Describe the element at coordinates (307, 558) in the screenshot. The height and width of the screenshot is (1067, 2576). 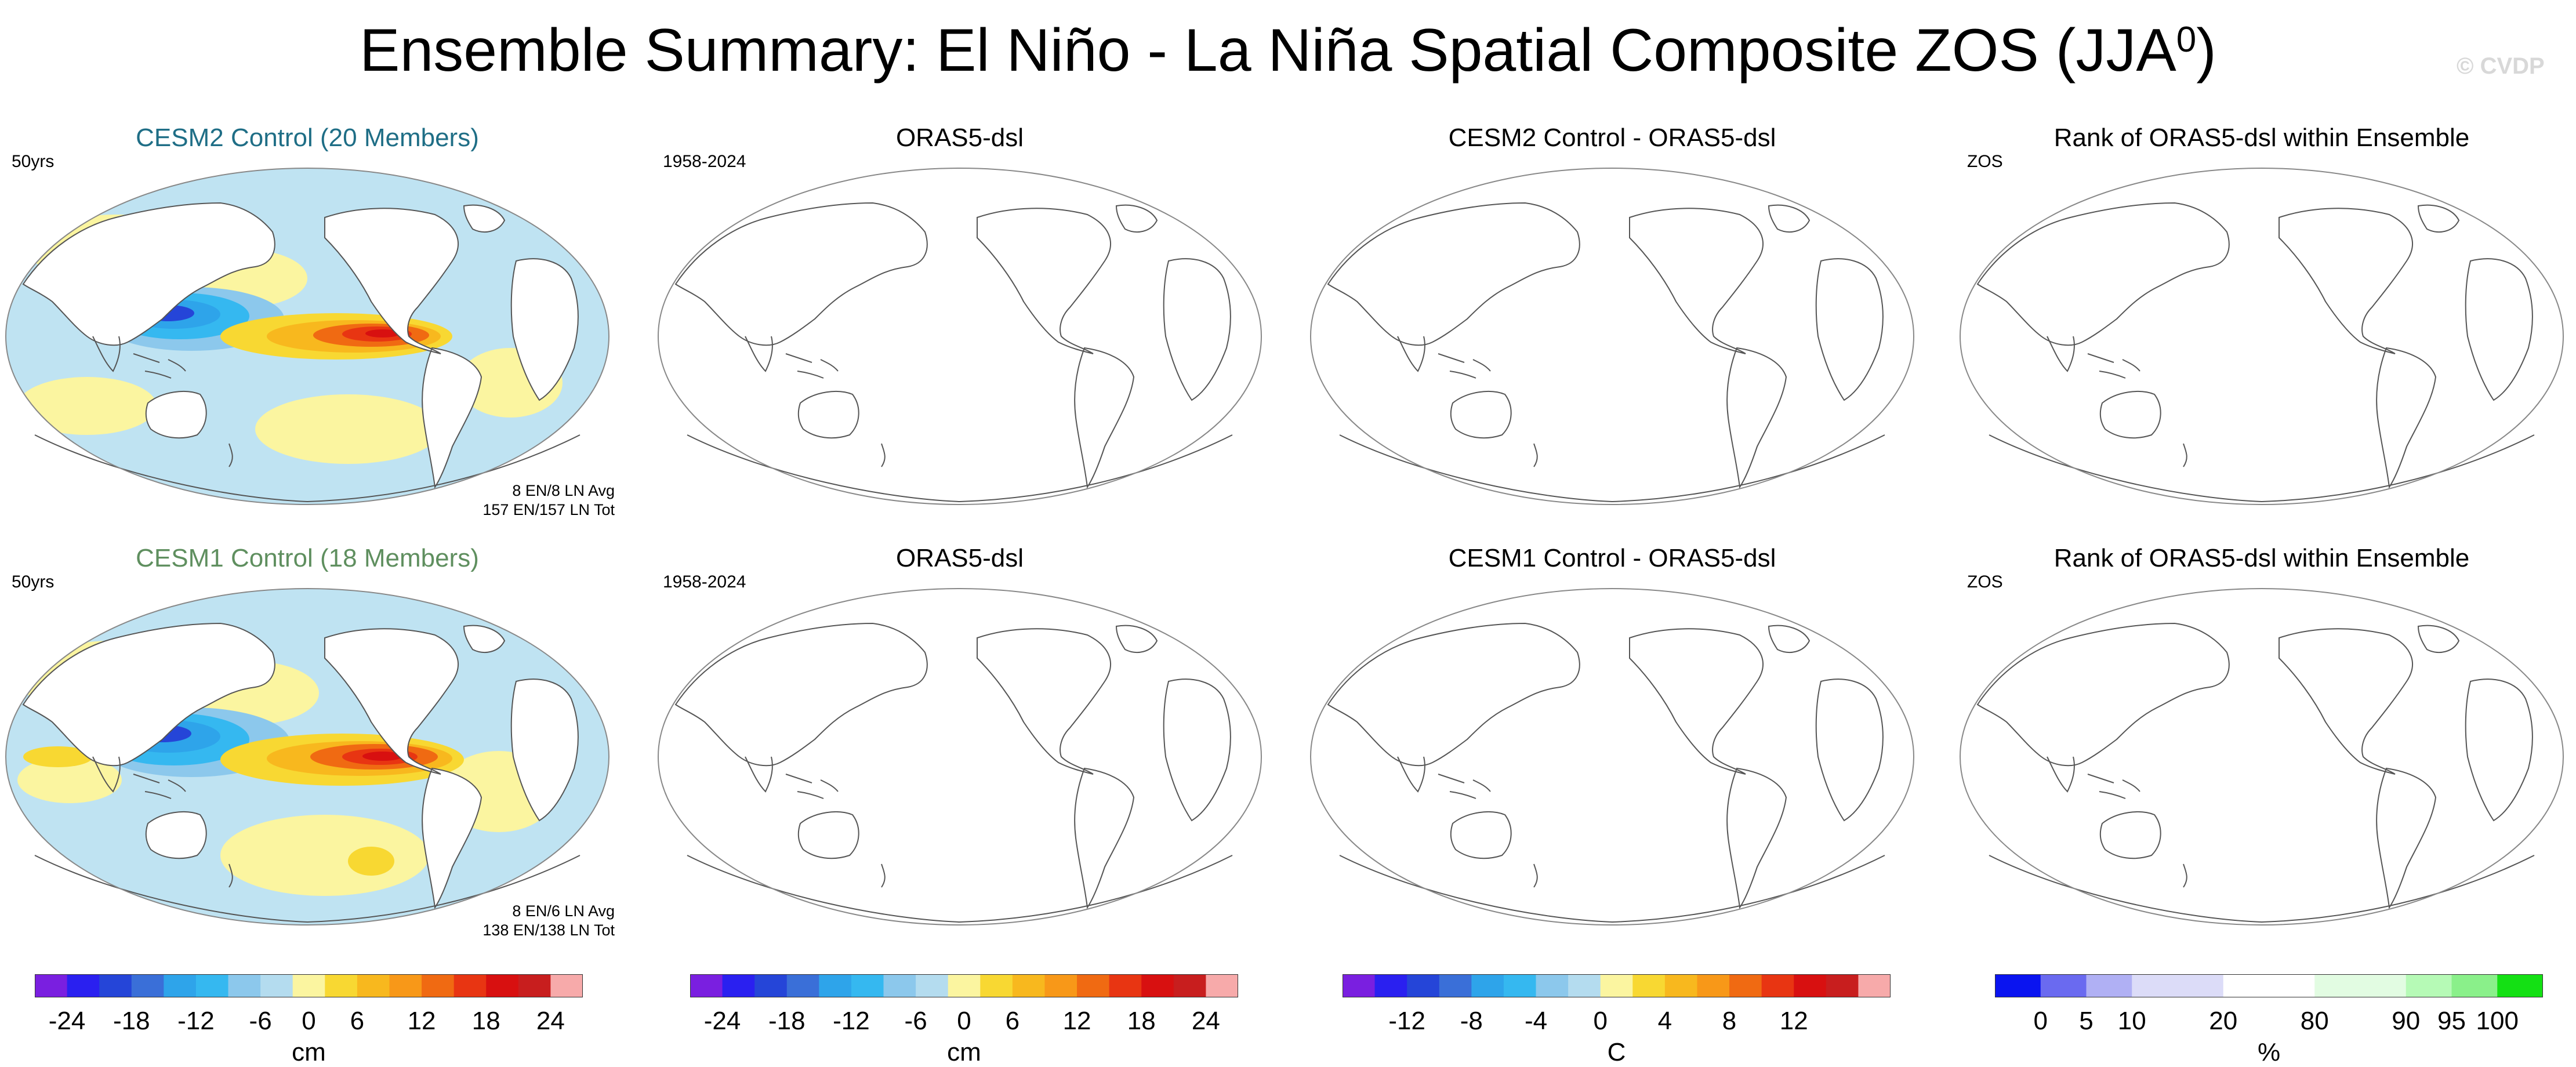
I see `panel-title: CESM1 Control (18 Members)` at that location.